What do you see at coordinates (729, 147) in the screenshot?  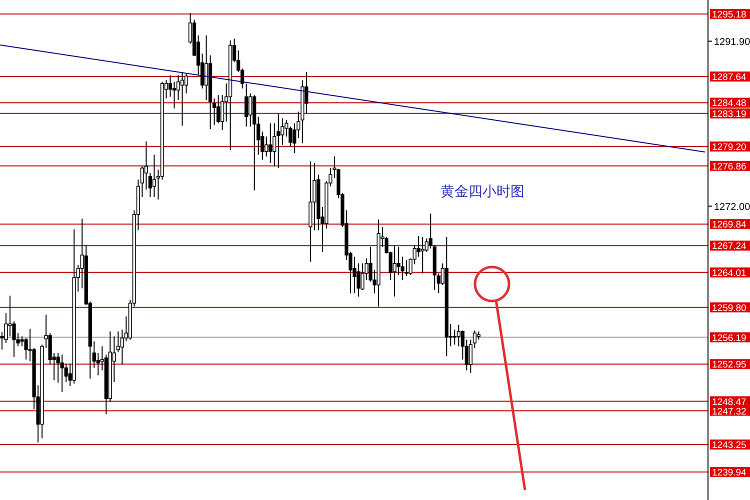 I see `ref-line-label: 1279.20` at bounding box center [729, 147].